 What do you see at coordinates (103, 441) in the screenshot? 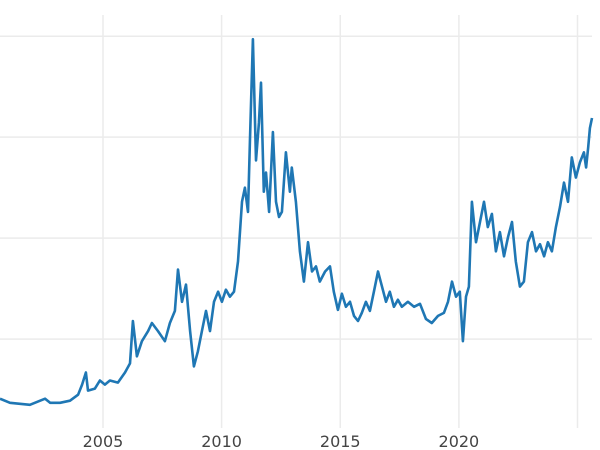
I see `x-tick-label: 2005` at bounding box center [103, 441].